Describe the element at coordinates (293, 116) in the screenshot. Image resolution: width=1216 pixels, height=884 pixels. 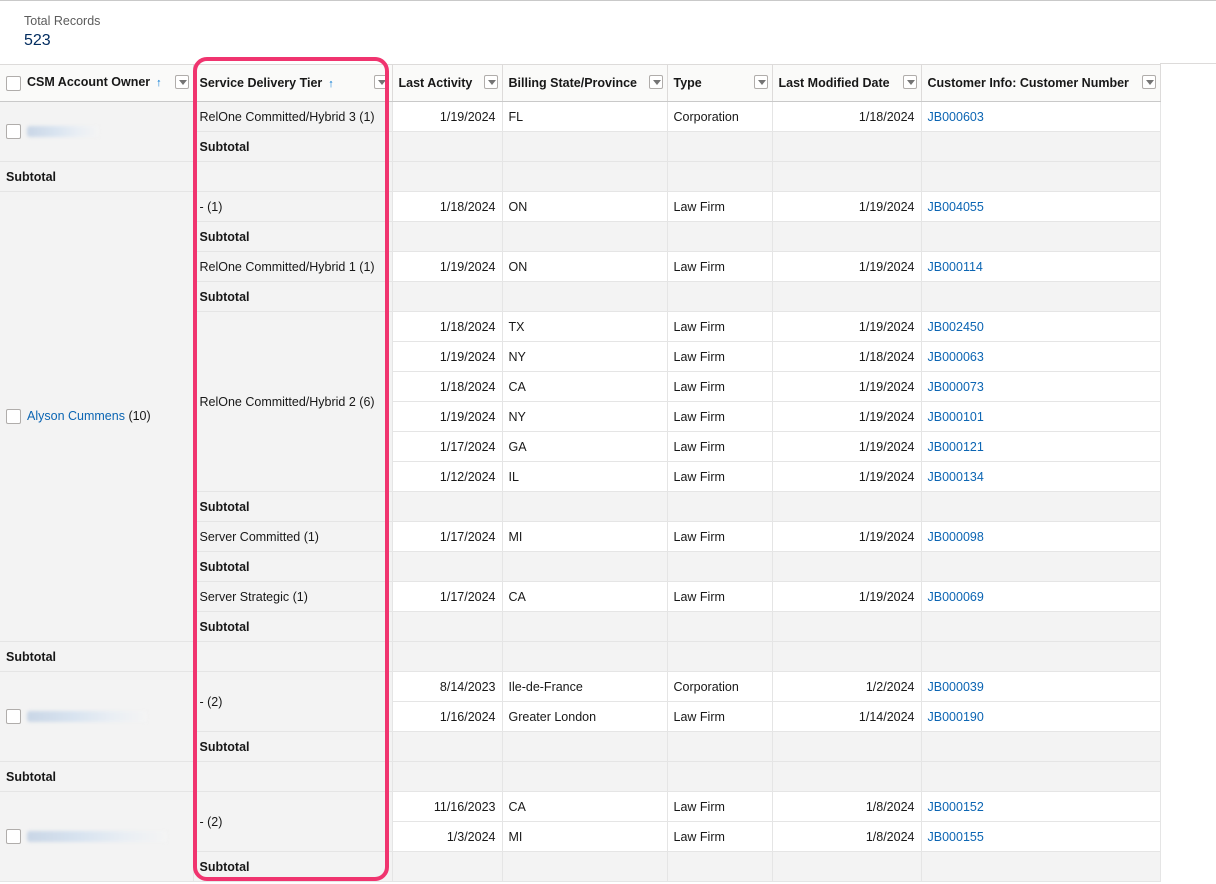
I see `tier-cell: RelOne Committed/Hybrid 3 (1)` at that location.